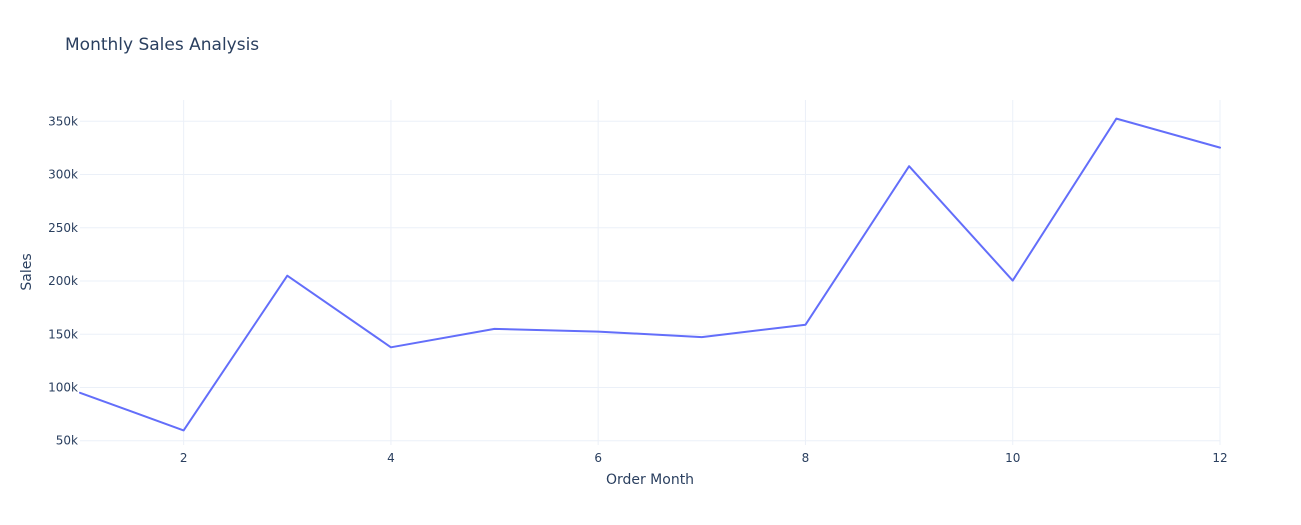 This screenshot has width=1301, height=525. What do you see at coordinates (598, 458) in the screenshot?
I see `x-tick-label: 6` at bounding box center [598, 458].